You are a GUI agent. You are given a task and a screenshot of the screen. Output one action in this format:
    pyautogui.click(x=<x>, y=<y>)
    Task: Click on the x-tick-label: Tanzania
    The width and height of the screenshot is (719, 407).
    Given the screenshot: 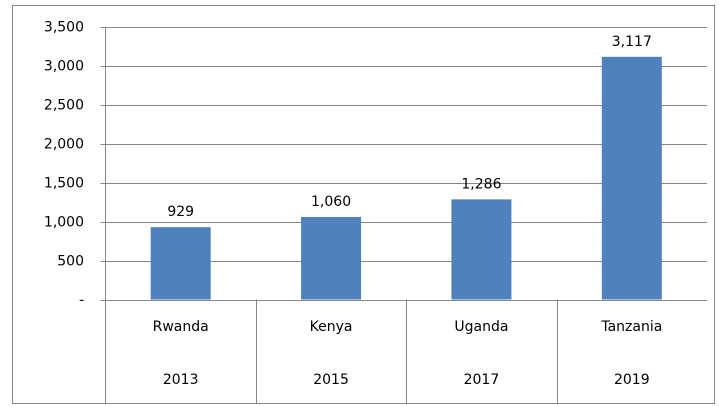 What is the action you would take?
    pyautogui.click(x=631, y=327)
    